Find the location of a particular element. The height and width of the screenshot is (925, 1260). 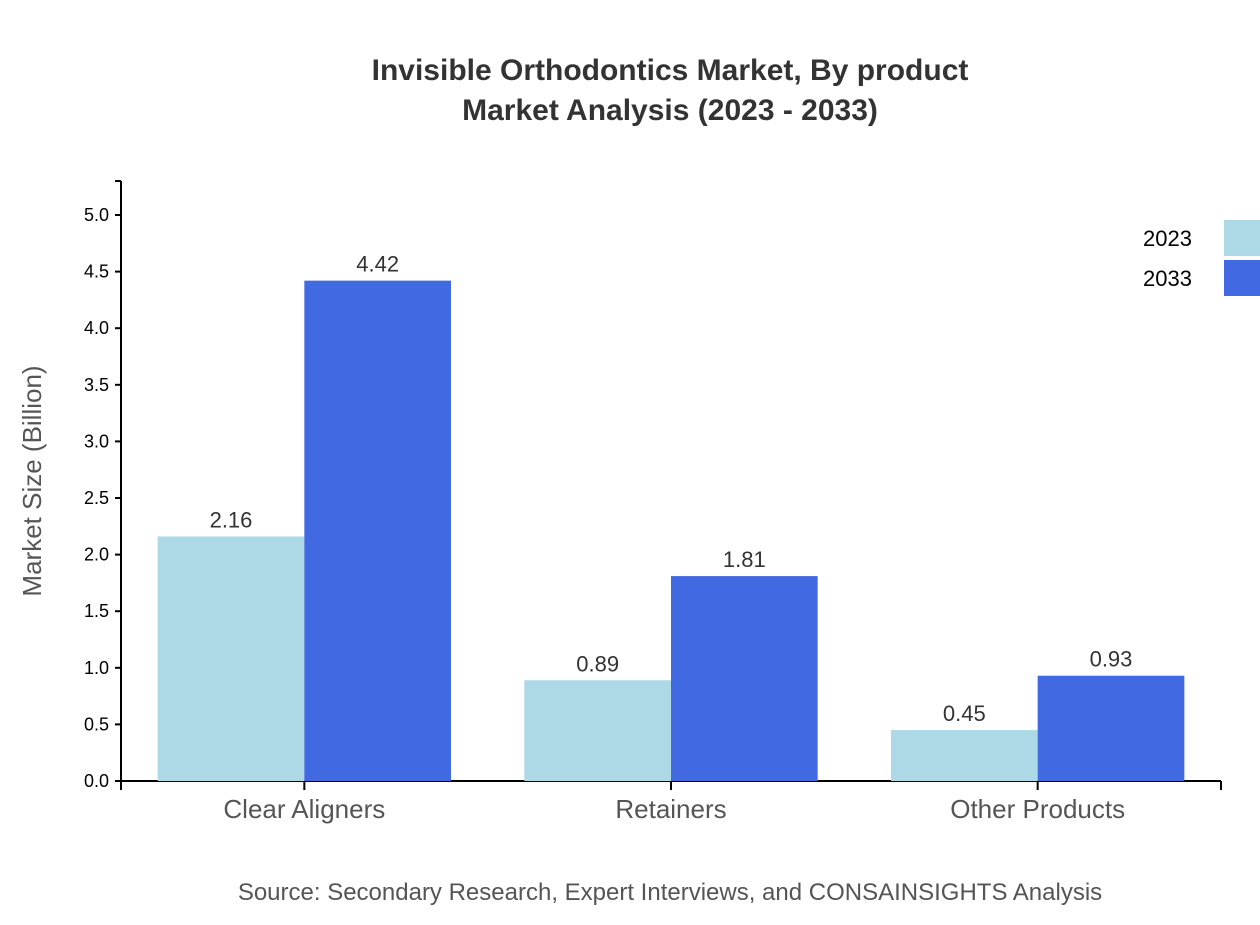

data-label: 1.81 is located at coordinates (744, 559).